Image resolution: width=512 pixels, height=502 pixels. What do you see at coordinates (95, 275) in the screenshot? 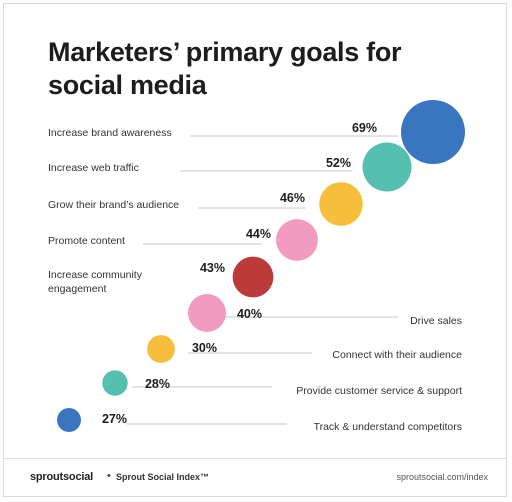
I see `category-label: Increase community` at bounding box center [95, 275].